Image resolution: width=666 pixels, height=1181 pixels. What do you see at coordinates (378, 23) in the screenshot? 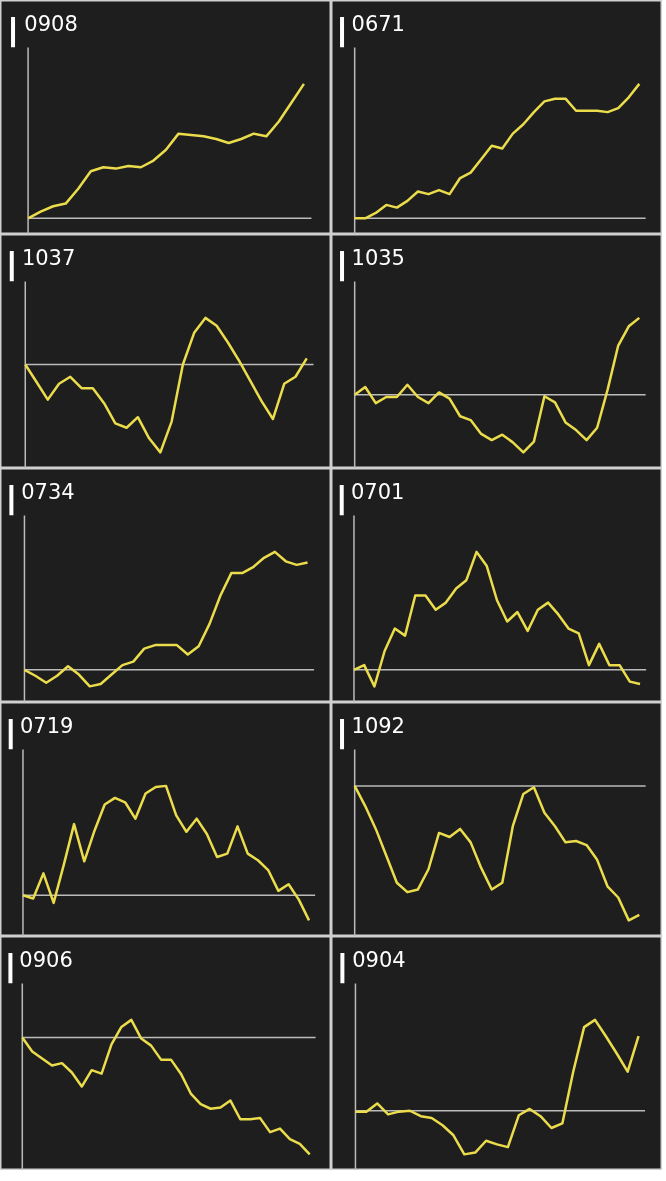
I see `chart-title: 0671` at bounding box center [378, 23].